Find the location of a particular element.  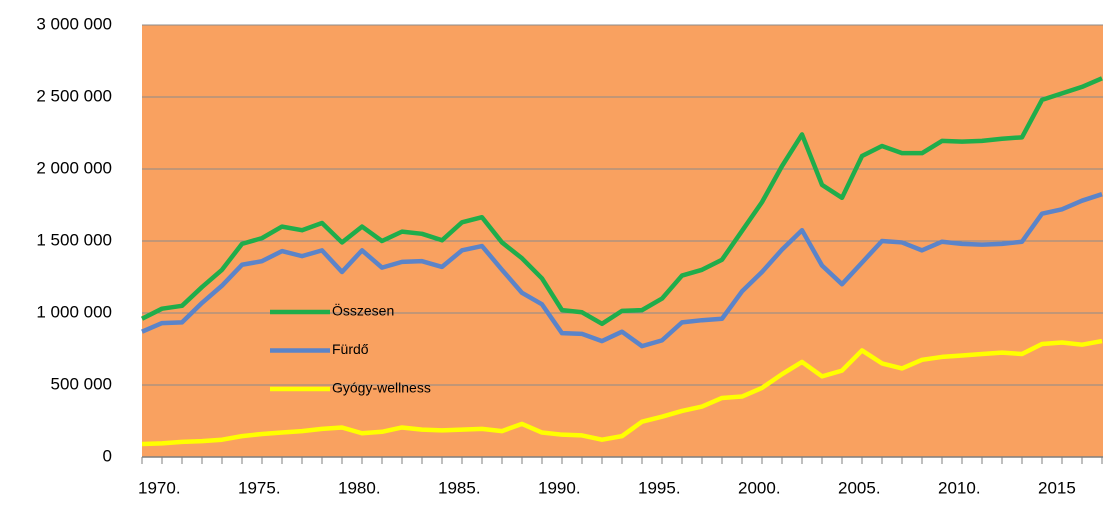

x-tick-label: 1995. is located at coordinates (659, 487).